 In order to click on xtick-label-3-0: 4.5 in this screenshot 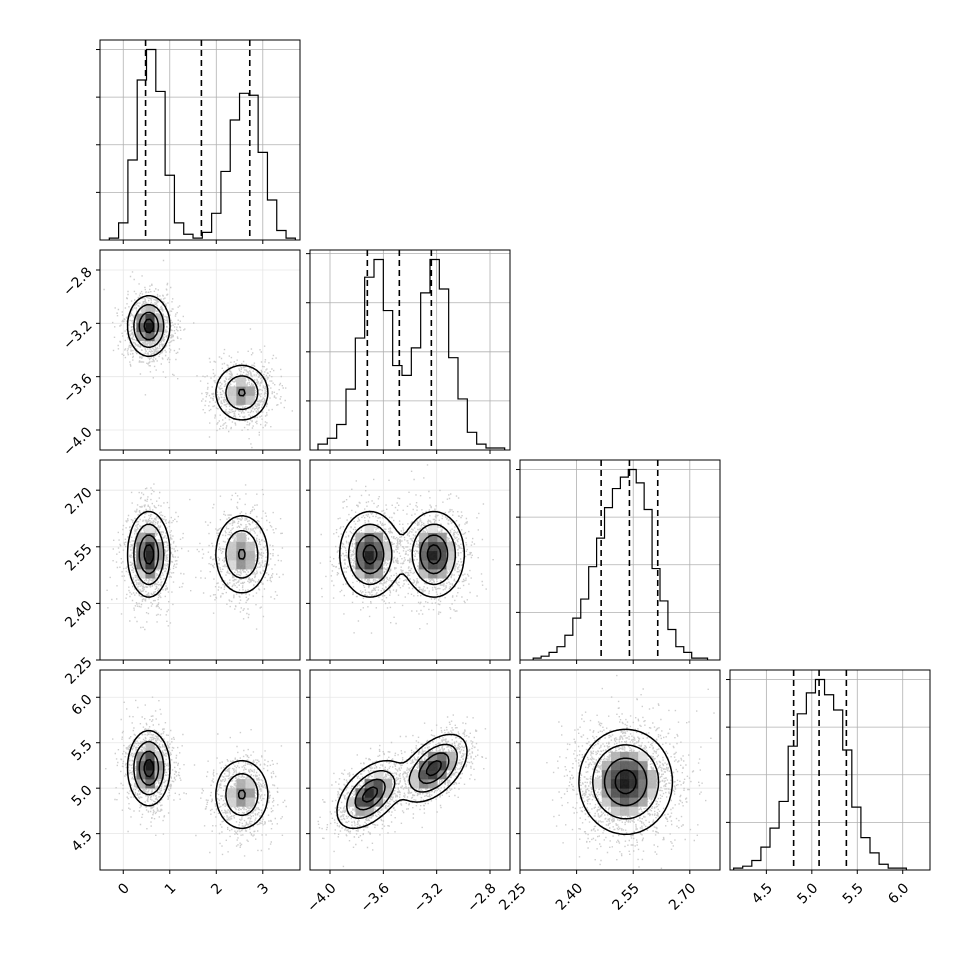, I will do `click(762, 893)`.